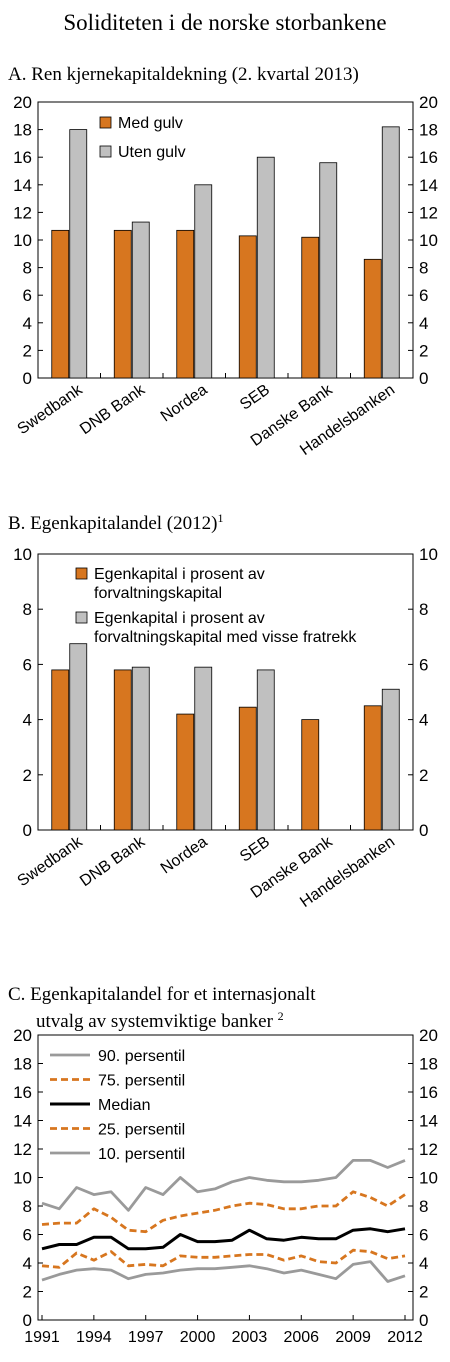  I want to click on chart-c-title-superscript: 2, so click(281, 1016).